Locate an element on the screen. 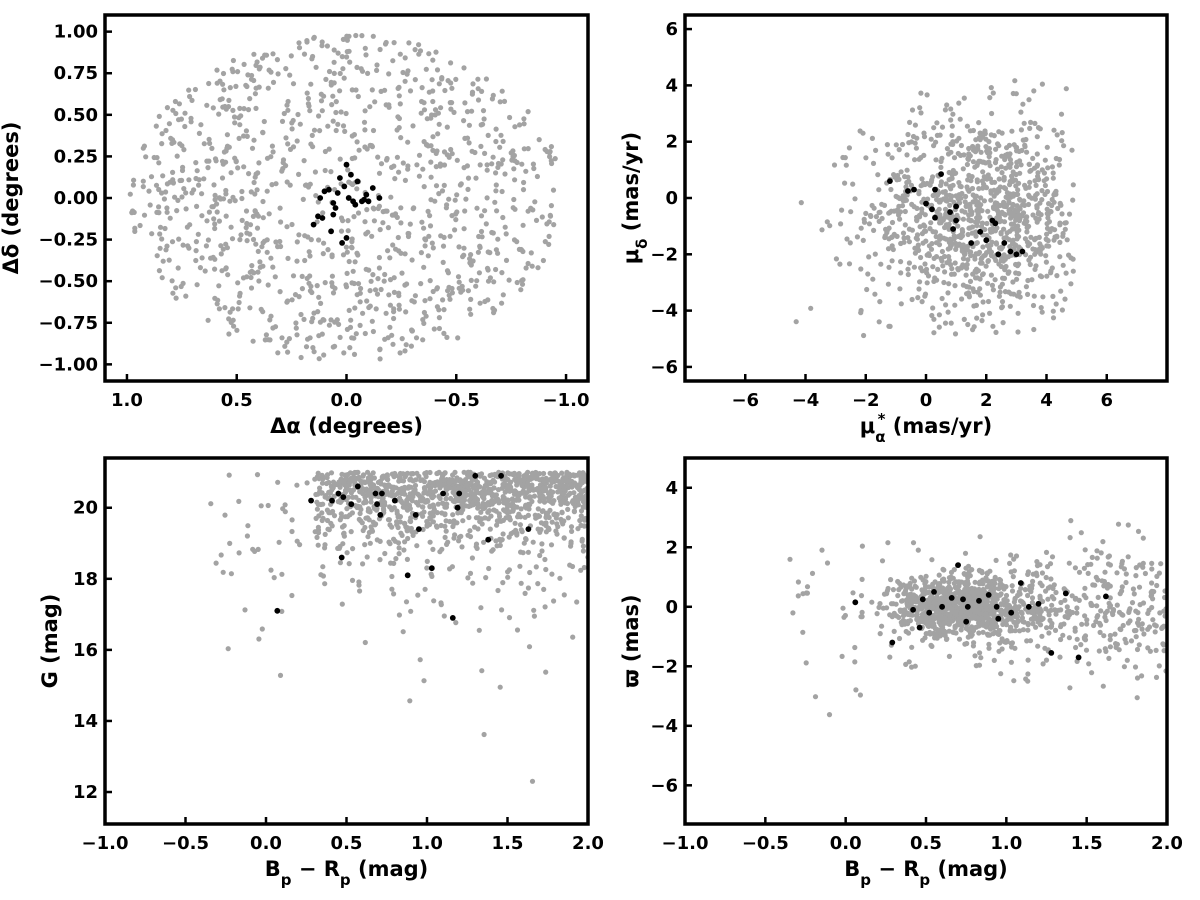 The image size is (1200, 900). y-tick-label: 1.00 is located at coordinates (76, 32).